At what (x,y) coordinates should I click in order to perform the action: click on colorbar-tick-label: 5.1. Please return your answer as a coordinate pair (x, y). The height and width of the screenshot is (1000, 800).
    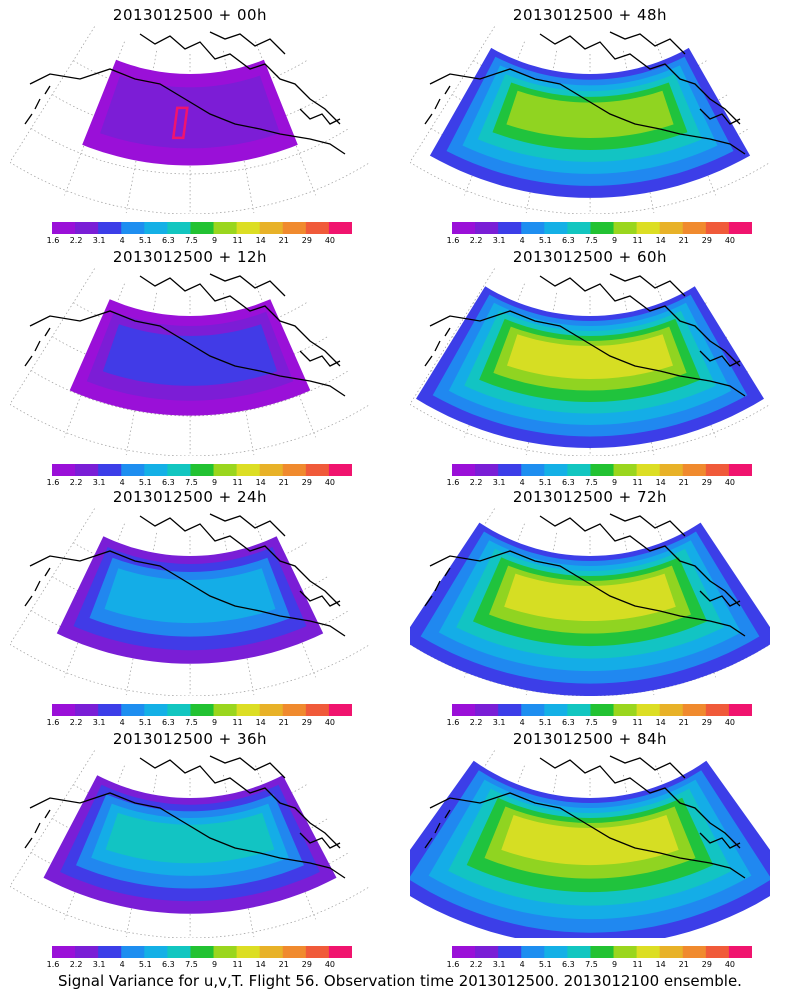
    Looking at the image, I should click on (545, 964).